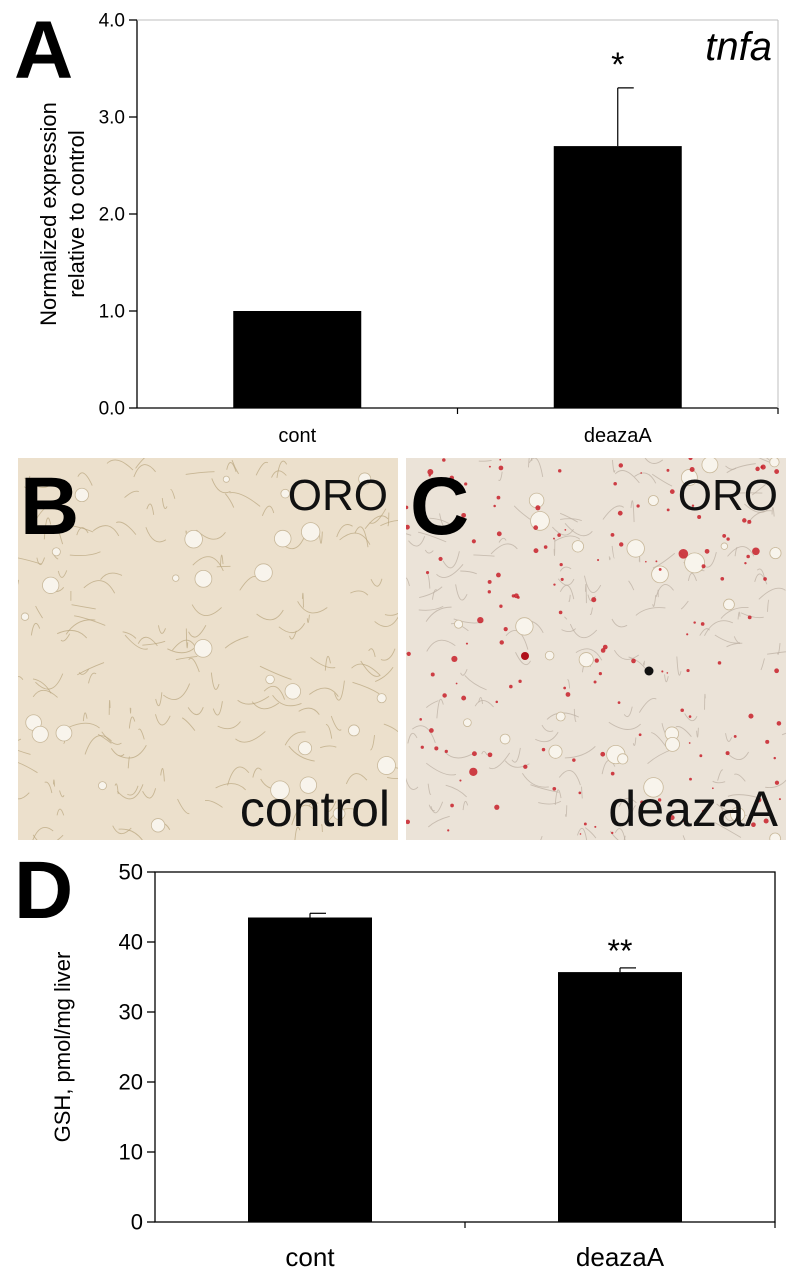 The width and height of the screenshot is (800, 1280). Describe the element at coordinates (693, 809) in the screenshot. I see `condition-label-c: deazaA` at that location.